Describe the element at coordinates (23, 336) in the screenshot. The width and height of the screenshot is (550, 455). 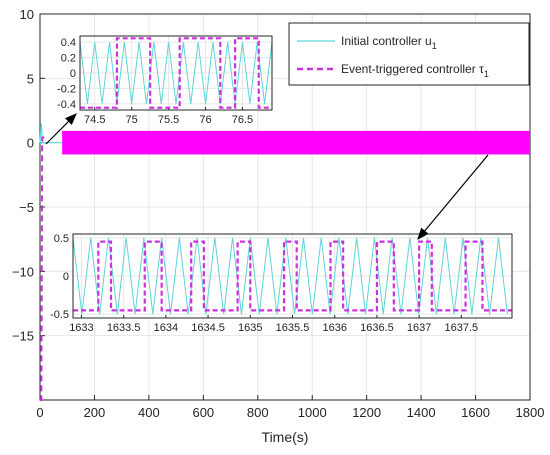
I see `y-tick-label: −15` at that location.